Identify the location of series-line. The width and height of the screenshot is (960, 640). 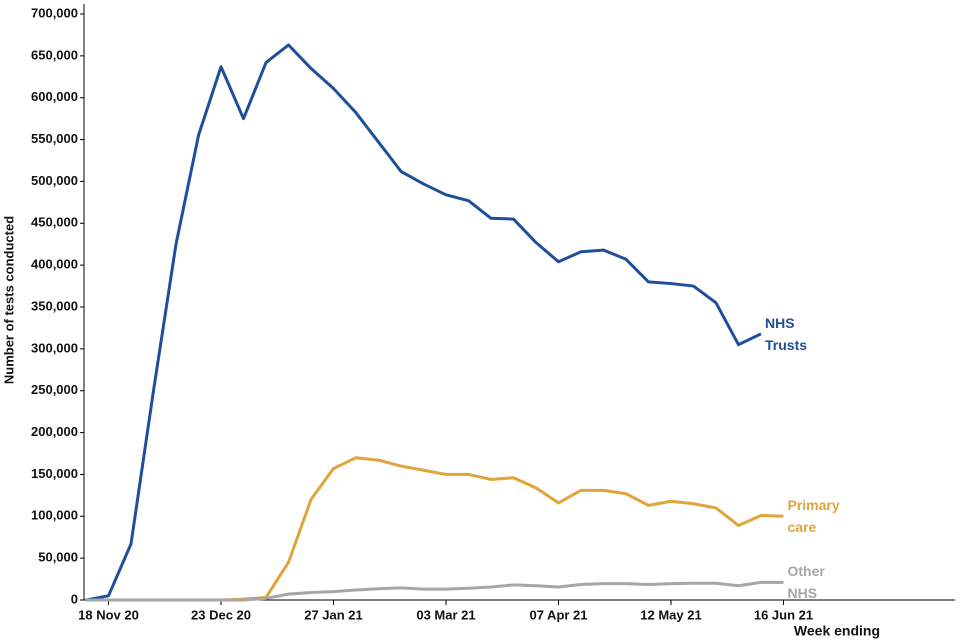
(435, 591).